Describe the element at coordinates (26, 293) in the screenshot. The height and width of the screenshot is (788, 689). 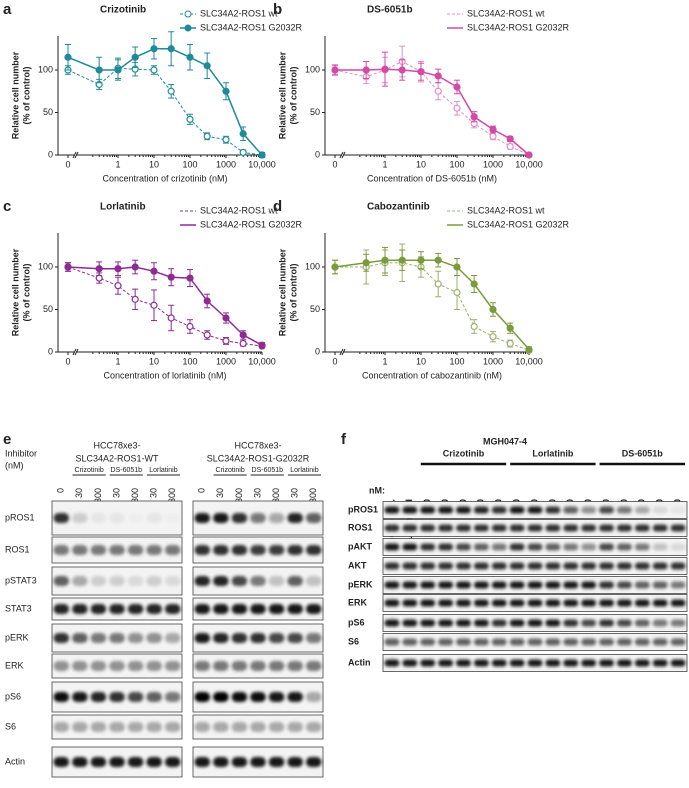
I see `y-axis-label: (% of control)` at that location.